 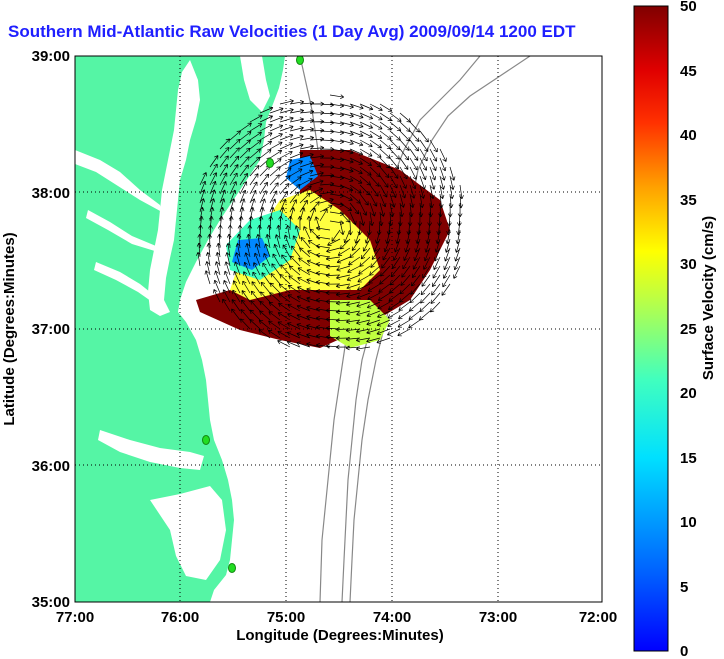 I want to click on colorbar-gradient, so click(x=651, y=328).